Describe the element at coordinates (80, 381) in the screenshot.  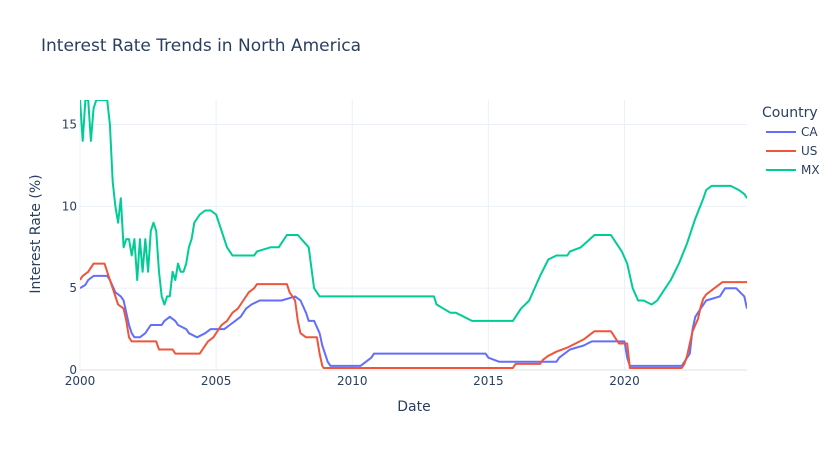
I see `x-tick-label: 2000` at that location.